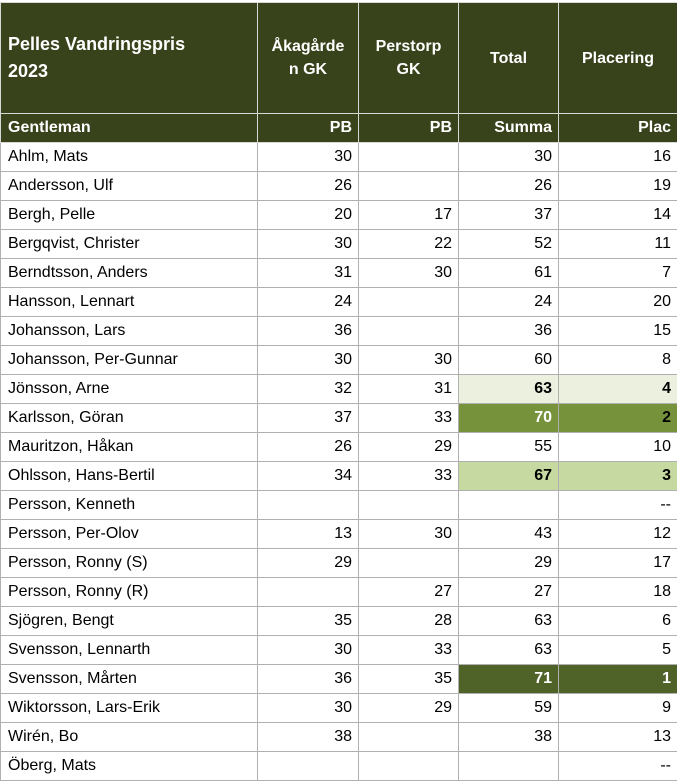 The image size is (677, 781). Describe the element at coordinates (409, 389) in the screenshot. I see `score-cell-perstorp: 31` at that location.